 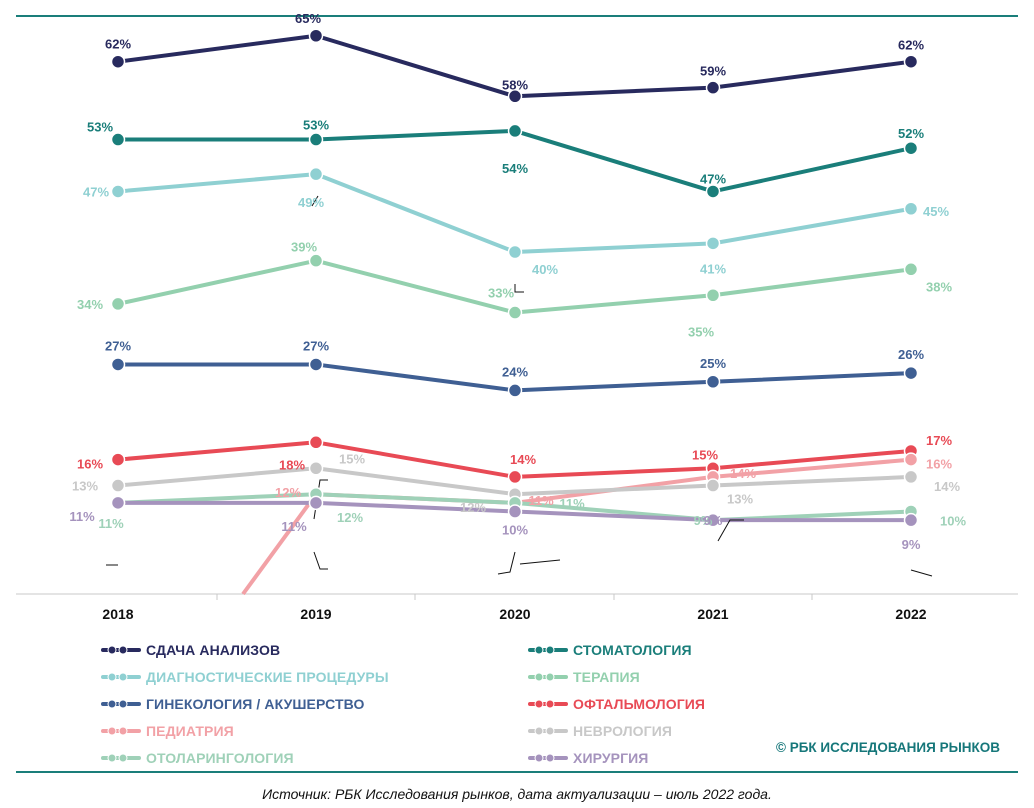 I want to click on data-label: 13%, so click(x=85, y=486).